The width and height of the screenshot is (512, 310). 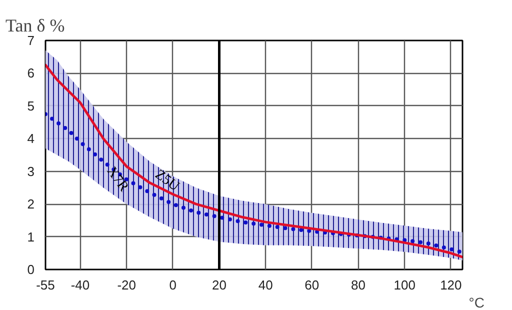 What do you see at coordinates (45, 285) in the screenshot?
I see `x-tick-label: -55` at bounding box center [45, 285].